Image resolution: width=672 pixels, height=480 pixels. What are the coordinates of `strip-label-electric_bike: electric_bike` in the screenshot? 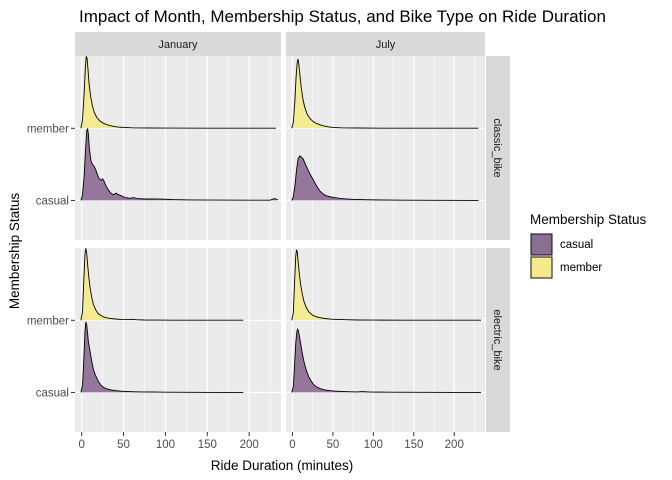 It's located at (497, 339).